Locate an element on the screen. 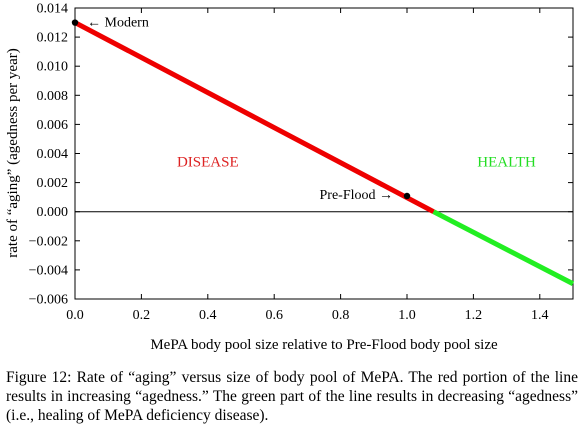  x-tick-label: 0.4 is located at coordinates (208, 315).